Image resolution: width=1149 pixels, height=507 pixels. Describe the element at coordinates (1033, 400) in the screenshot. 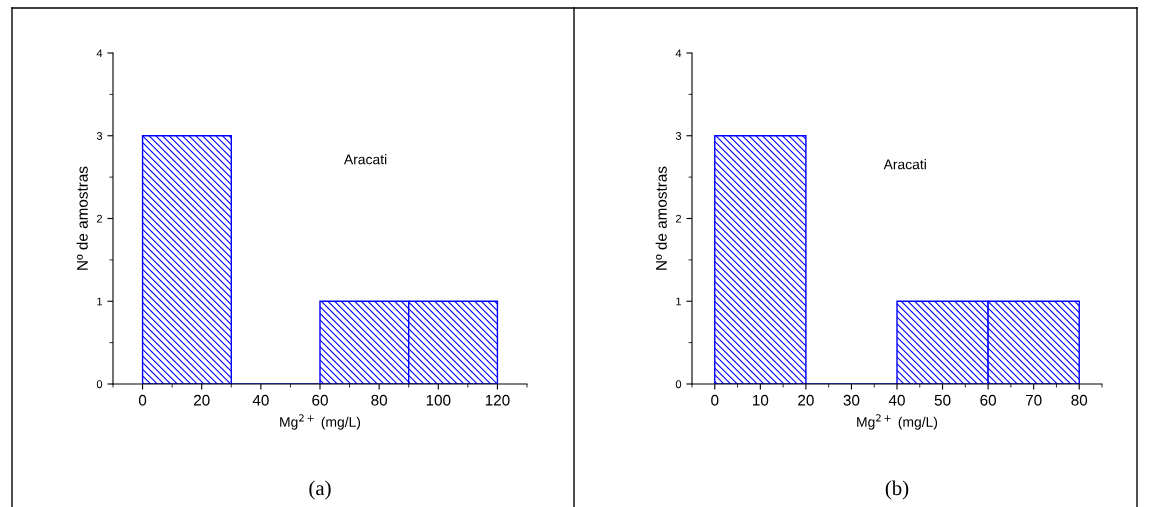

I see `x-tick-label: 70` at that location.